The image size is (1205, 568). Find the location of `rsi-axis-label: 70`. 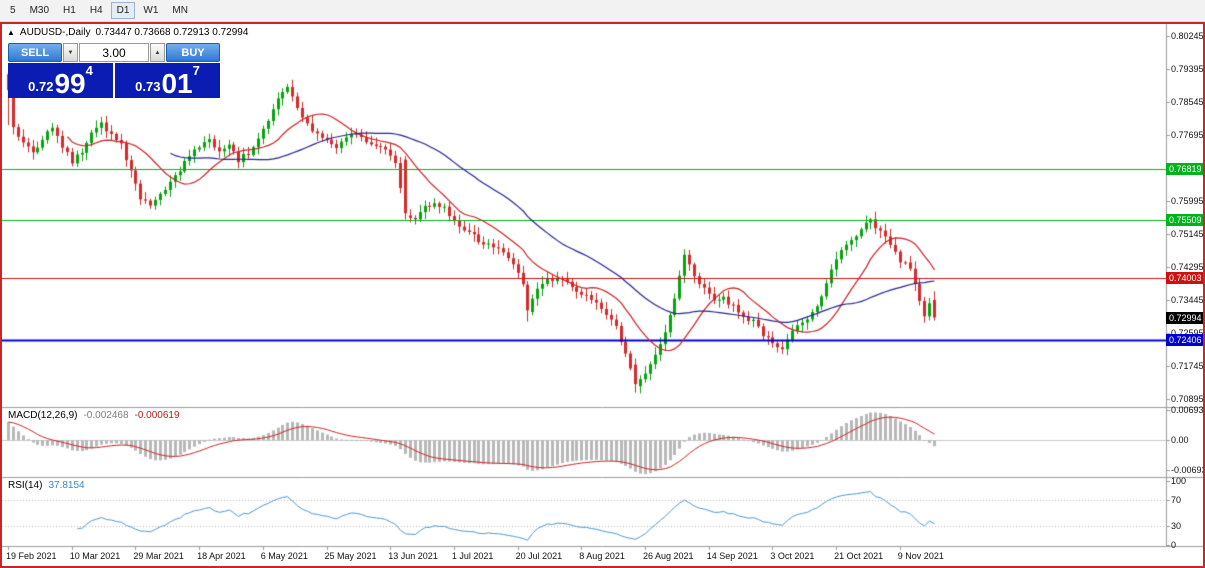

rsi-axis-label: 70 is located at coordinates (1176, 500).